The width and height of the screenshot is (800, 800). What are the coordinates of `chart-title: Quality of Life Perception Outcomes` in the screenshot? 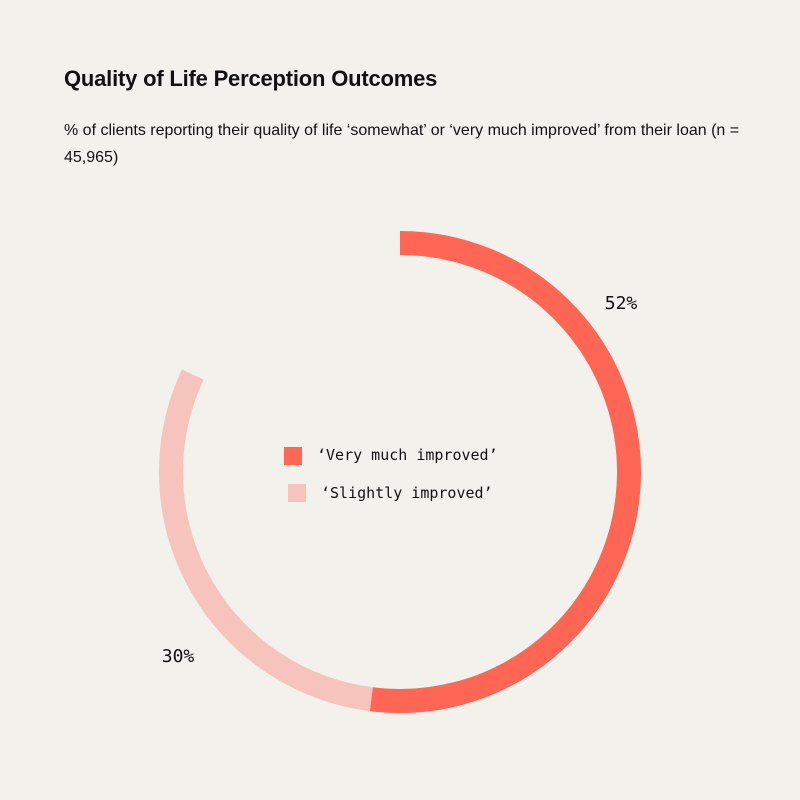 It's located at (251, 78).